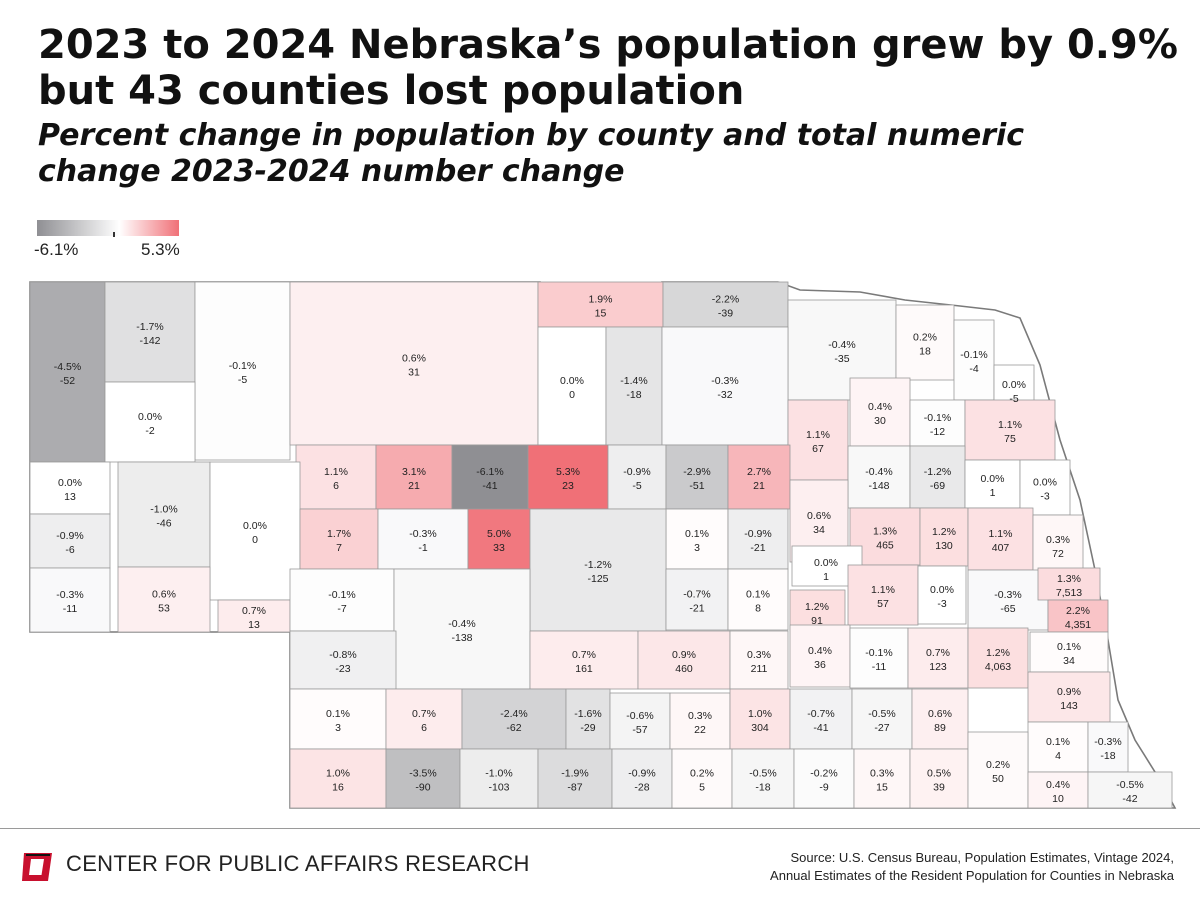 This screenshot has height=900, width=1200. What do you see at coordinates (414, 359) in the screenshot?
I see `county-4-percent-label: 0.6%` at bounding box center [414, 359].